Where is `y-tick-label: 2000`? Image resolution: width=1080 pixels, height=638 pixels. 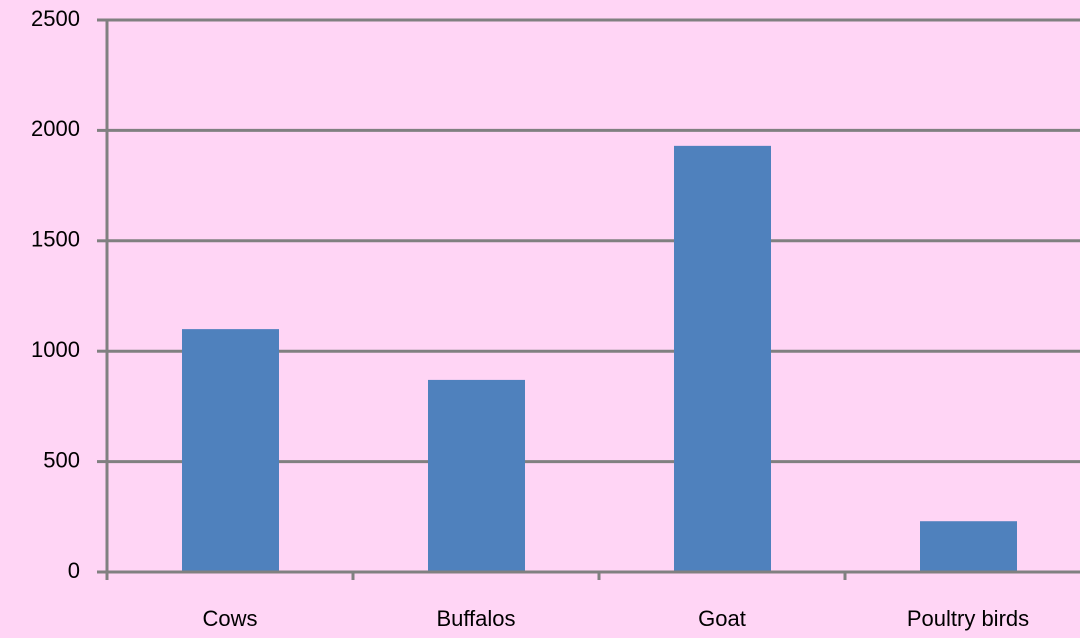
y-tick-label: 2000 is located at coordinates (55, 128).